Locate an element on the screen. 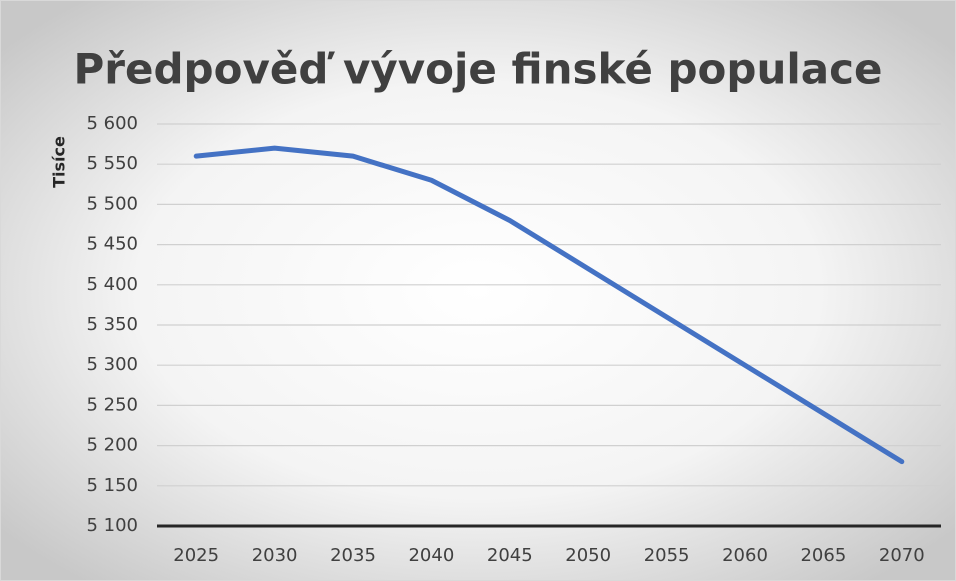 This screenshot has height=581, width=956. x-tick-label: 2035 is located at coordinates (353, 555).